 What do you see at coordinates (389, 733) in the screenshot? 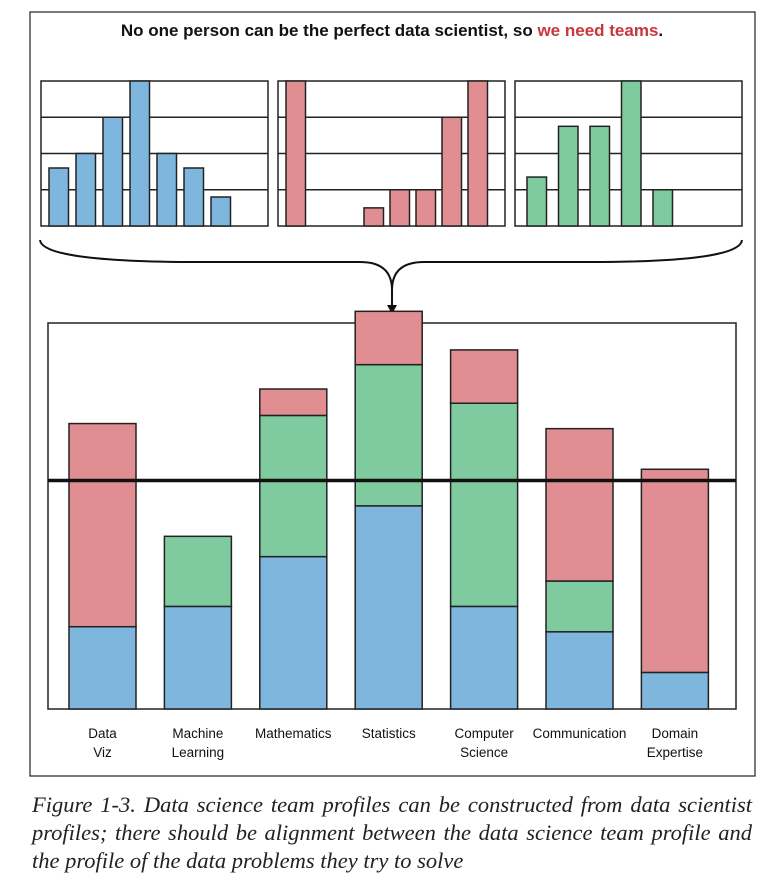
I see `category-label: Statistics` at bounding box center [389, 733].